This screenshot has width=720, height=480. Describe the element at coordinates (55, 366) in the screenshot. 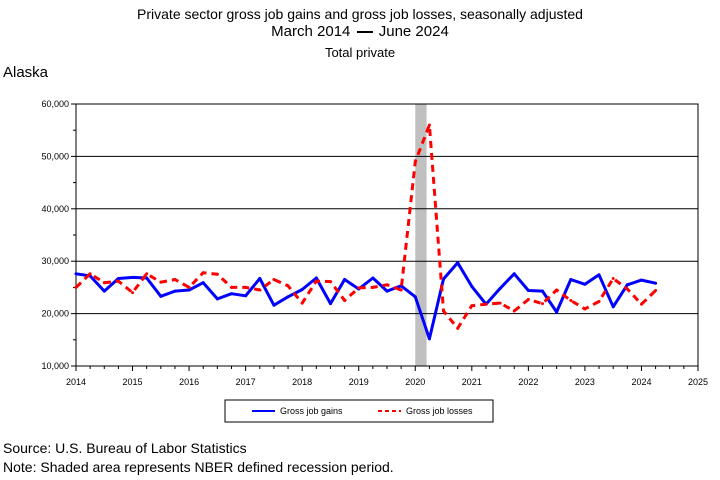

I see `y-tick-label: 10,000` at that location.